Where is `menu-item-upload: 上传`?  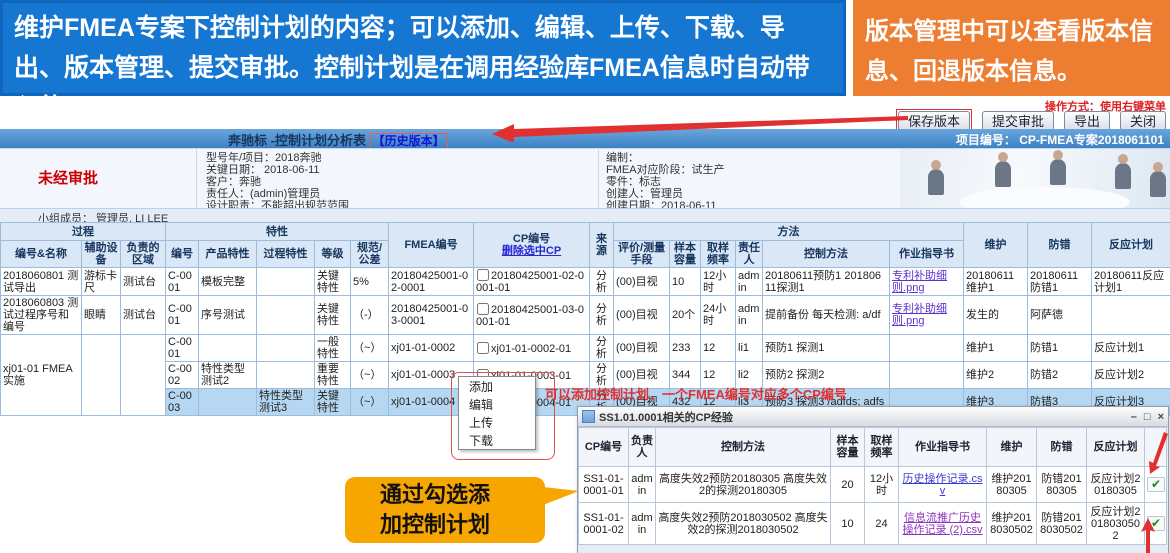
menu-item-upload: 上传 is located at coordinates (481, 423).